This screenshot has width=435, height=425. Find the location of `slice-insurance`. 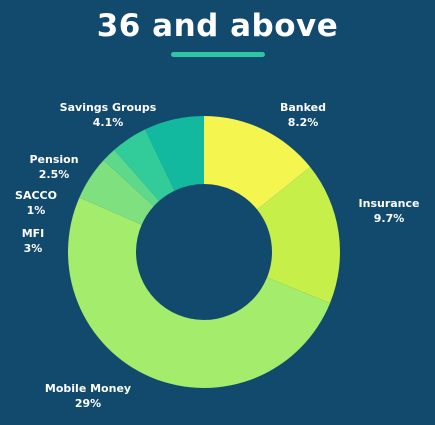

slice-insurance is located at coordinates (299, 235).